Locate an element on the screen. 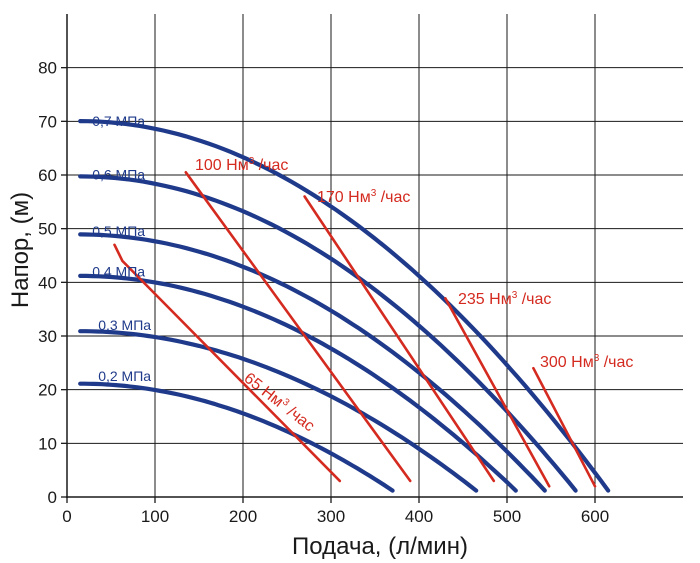  pressure-curve is located at coordinates (236, 437).